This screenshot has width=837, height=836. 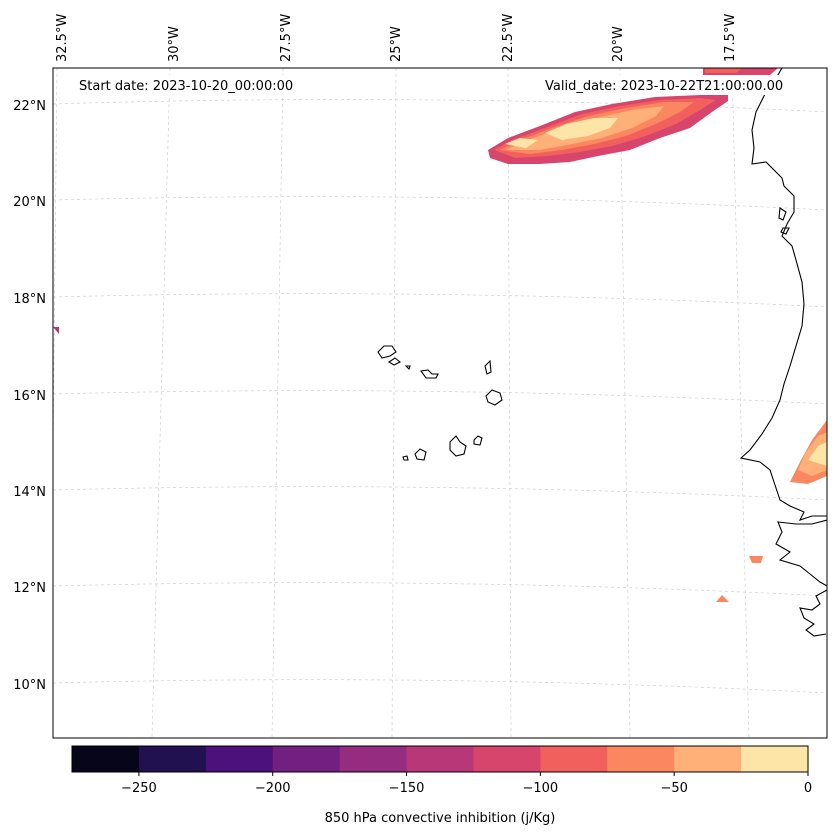 I want to click on coastline, so click(x=783, y=352).